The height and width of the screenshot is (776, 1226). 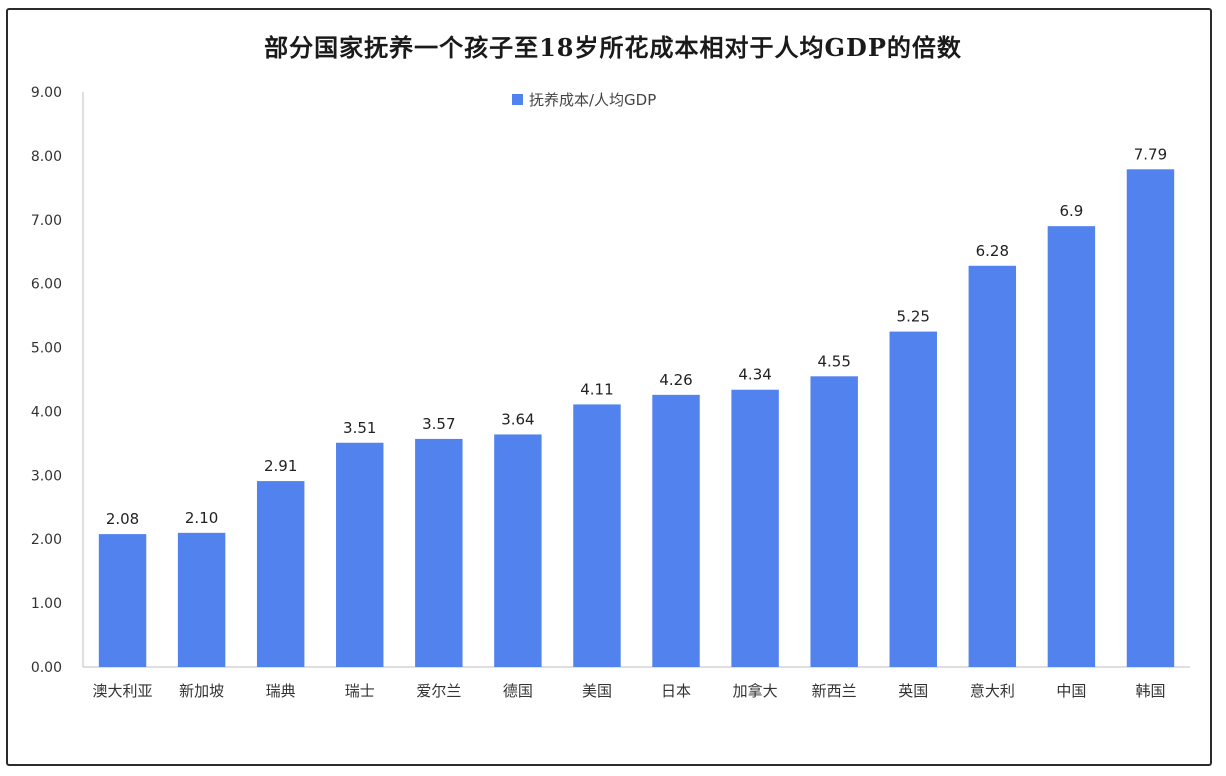 What do you see at coordinates (834, 691) in the screenshot?
I see `x-category-label: 新西兰` at bounding box center [834, 691].